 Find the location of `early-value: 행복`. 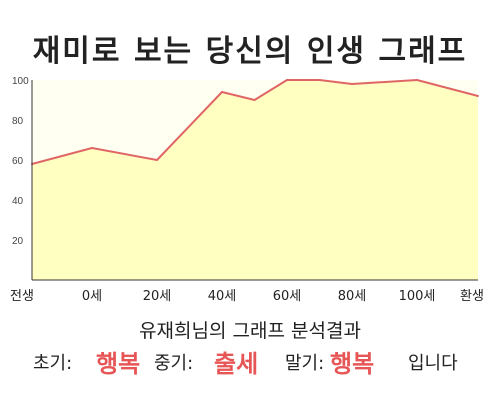

early-value: 행복 is located at coordinates (118, 364).